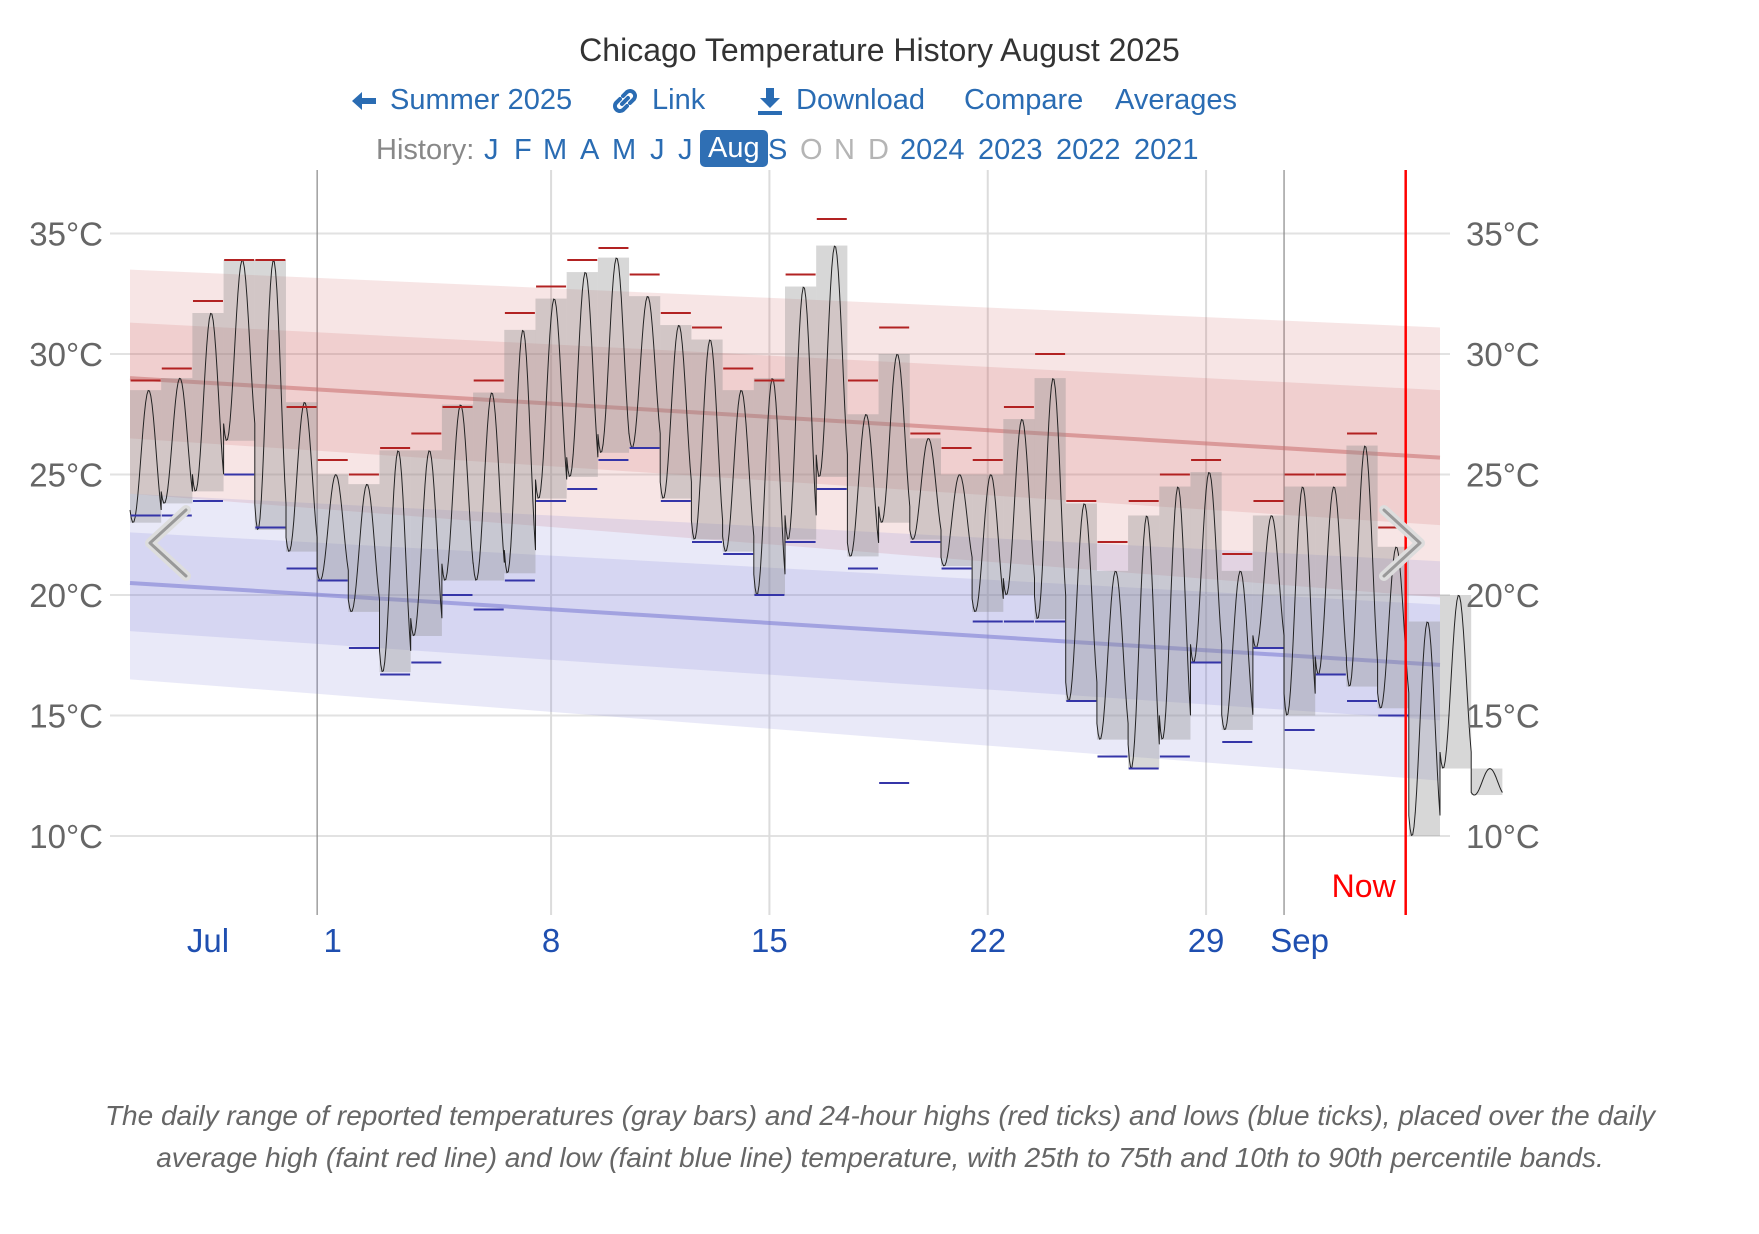  I want to click on arrow-left-icon, so click(364, 100).